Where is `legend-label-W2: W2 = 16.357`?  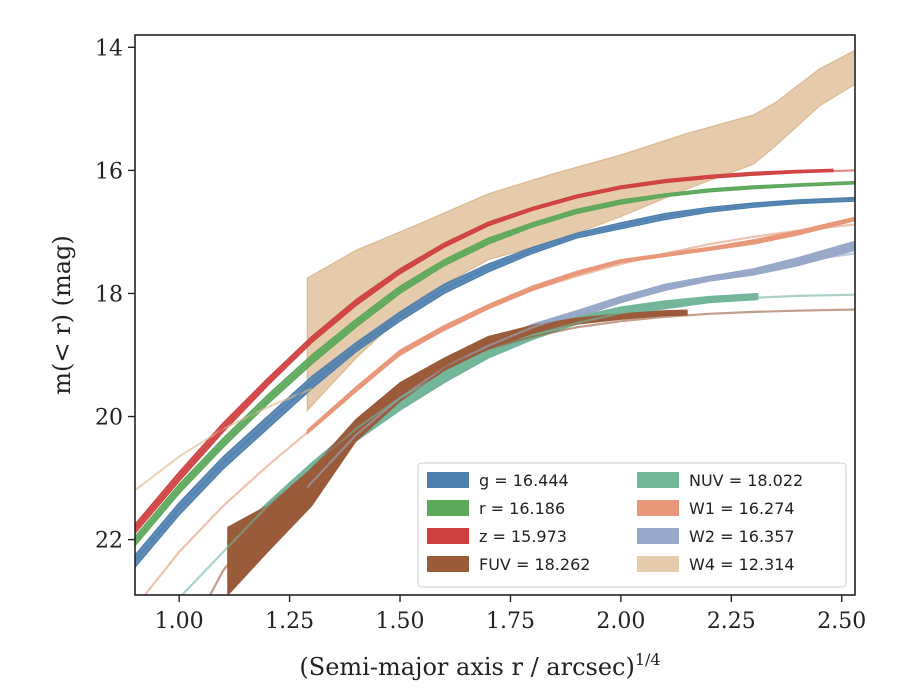 legend-label-W2: W2 = 16.357 is located at coordinates (742, 536).